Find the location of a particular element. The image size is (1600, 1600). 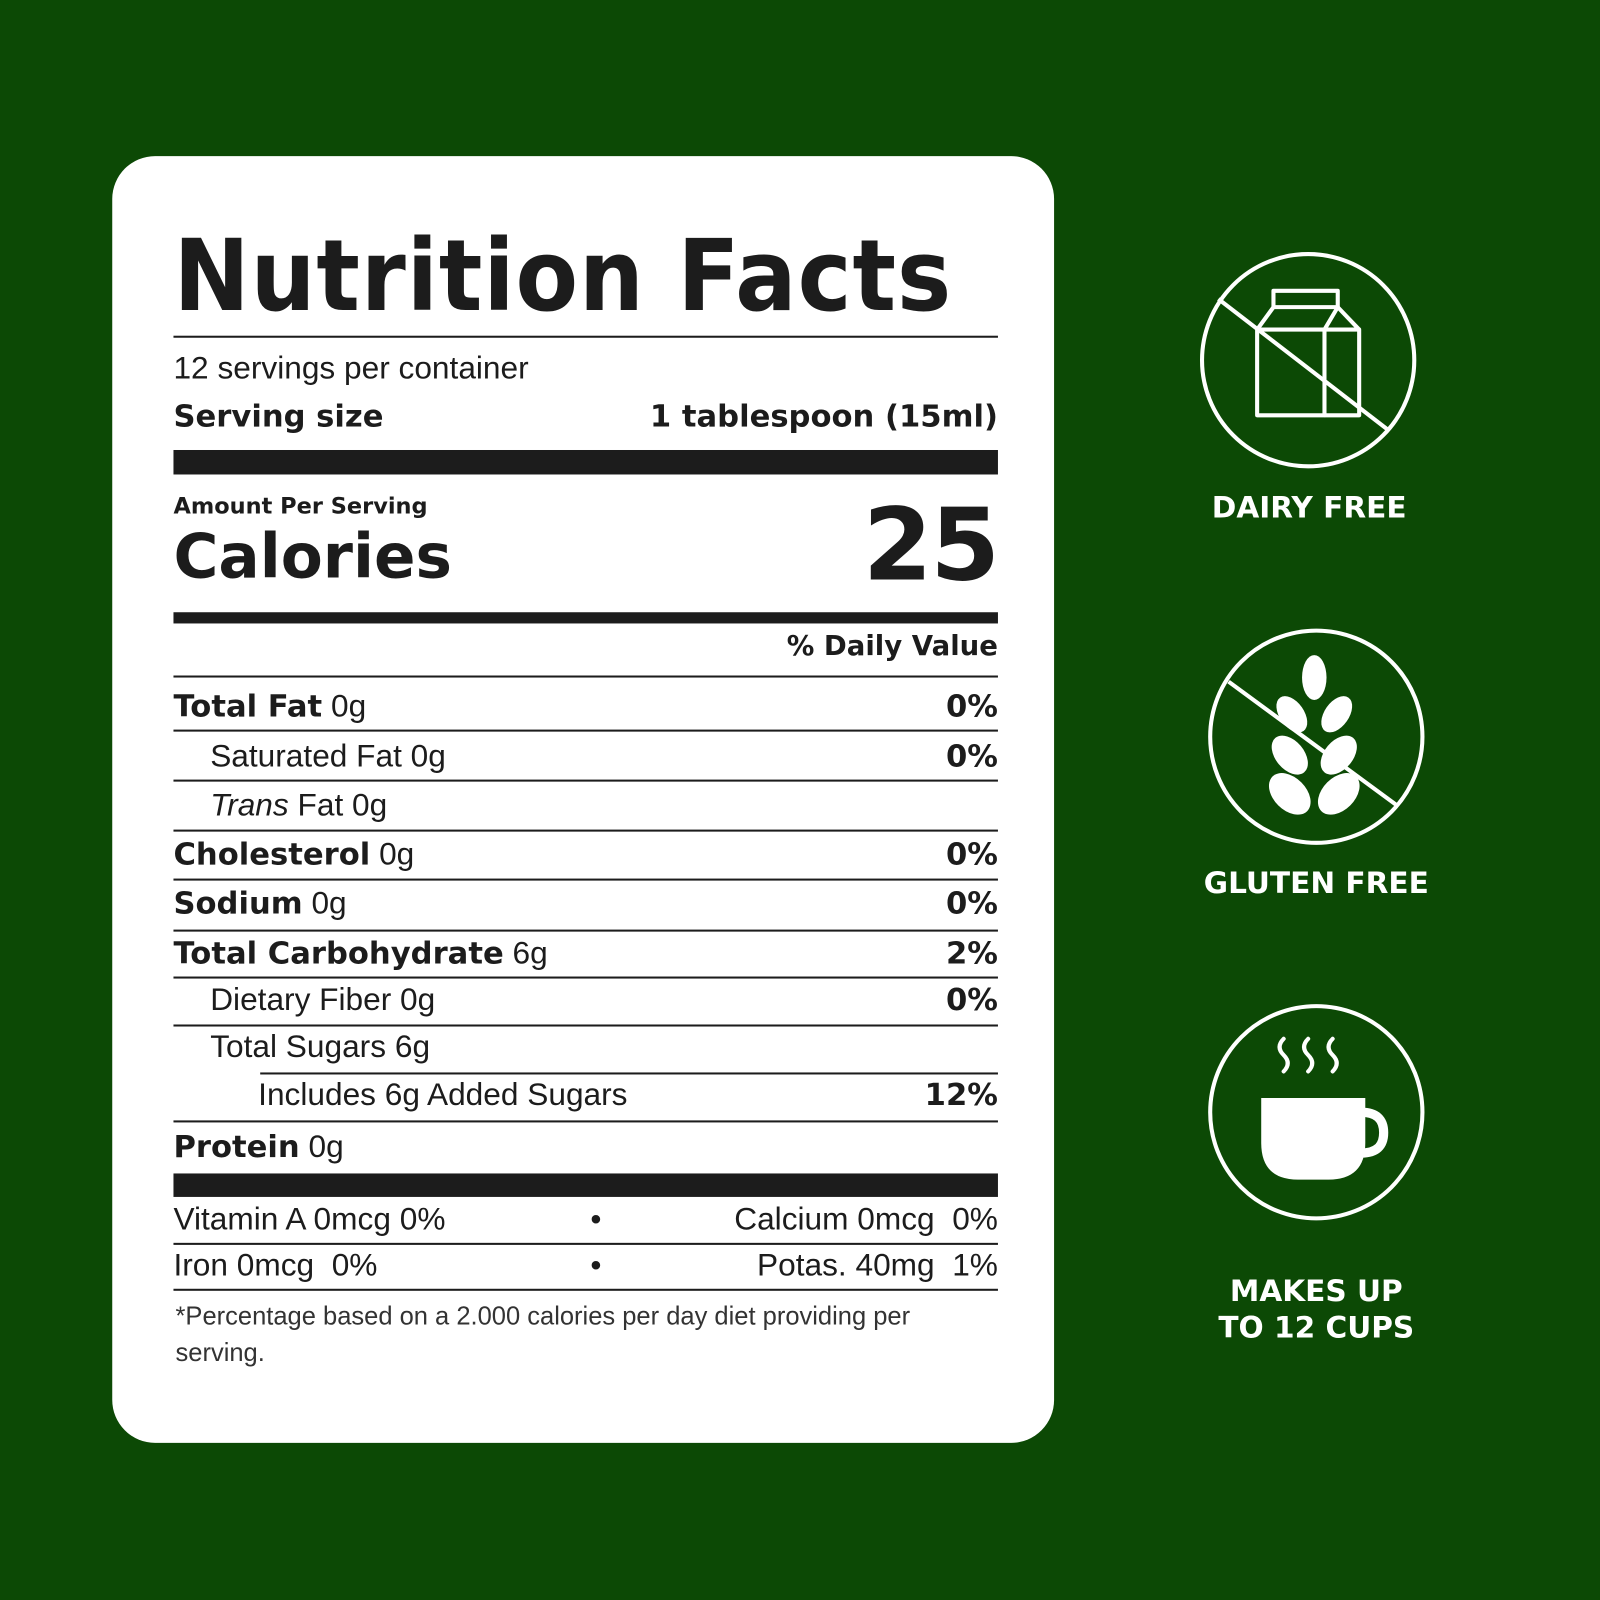

nutrient-name: Saturated Fat is located at coordinates (306, 755).